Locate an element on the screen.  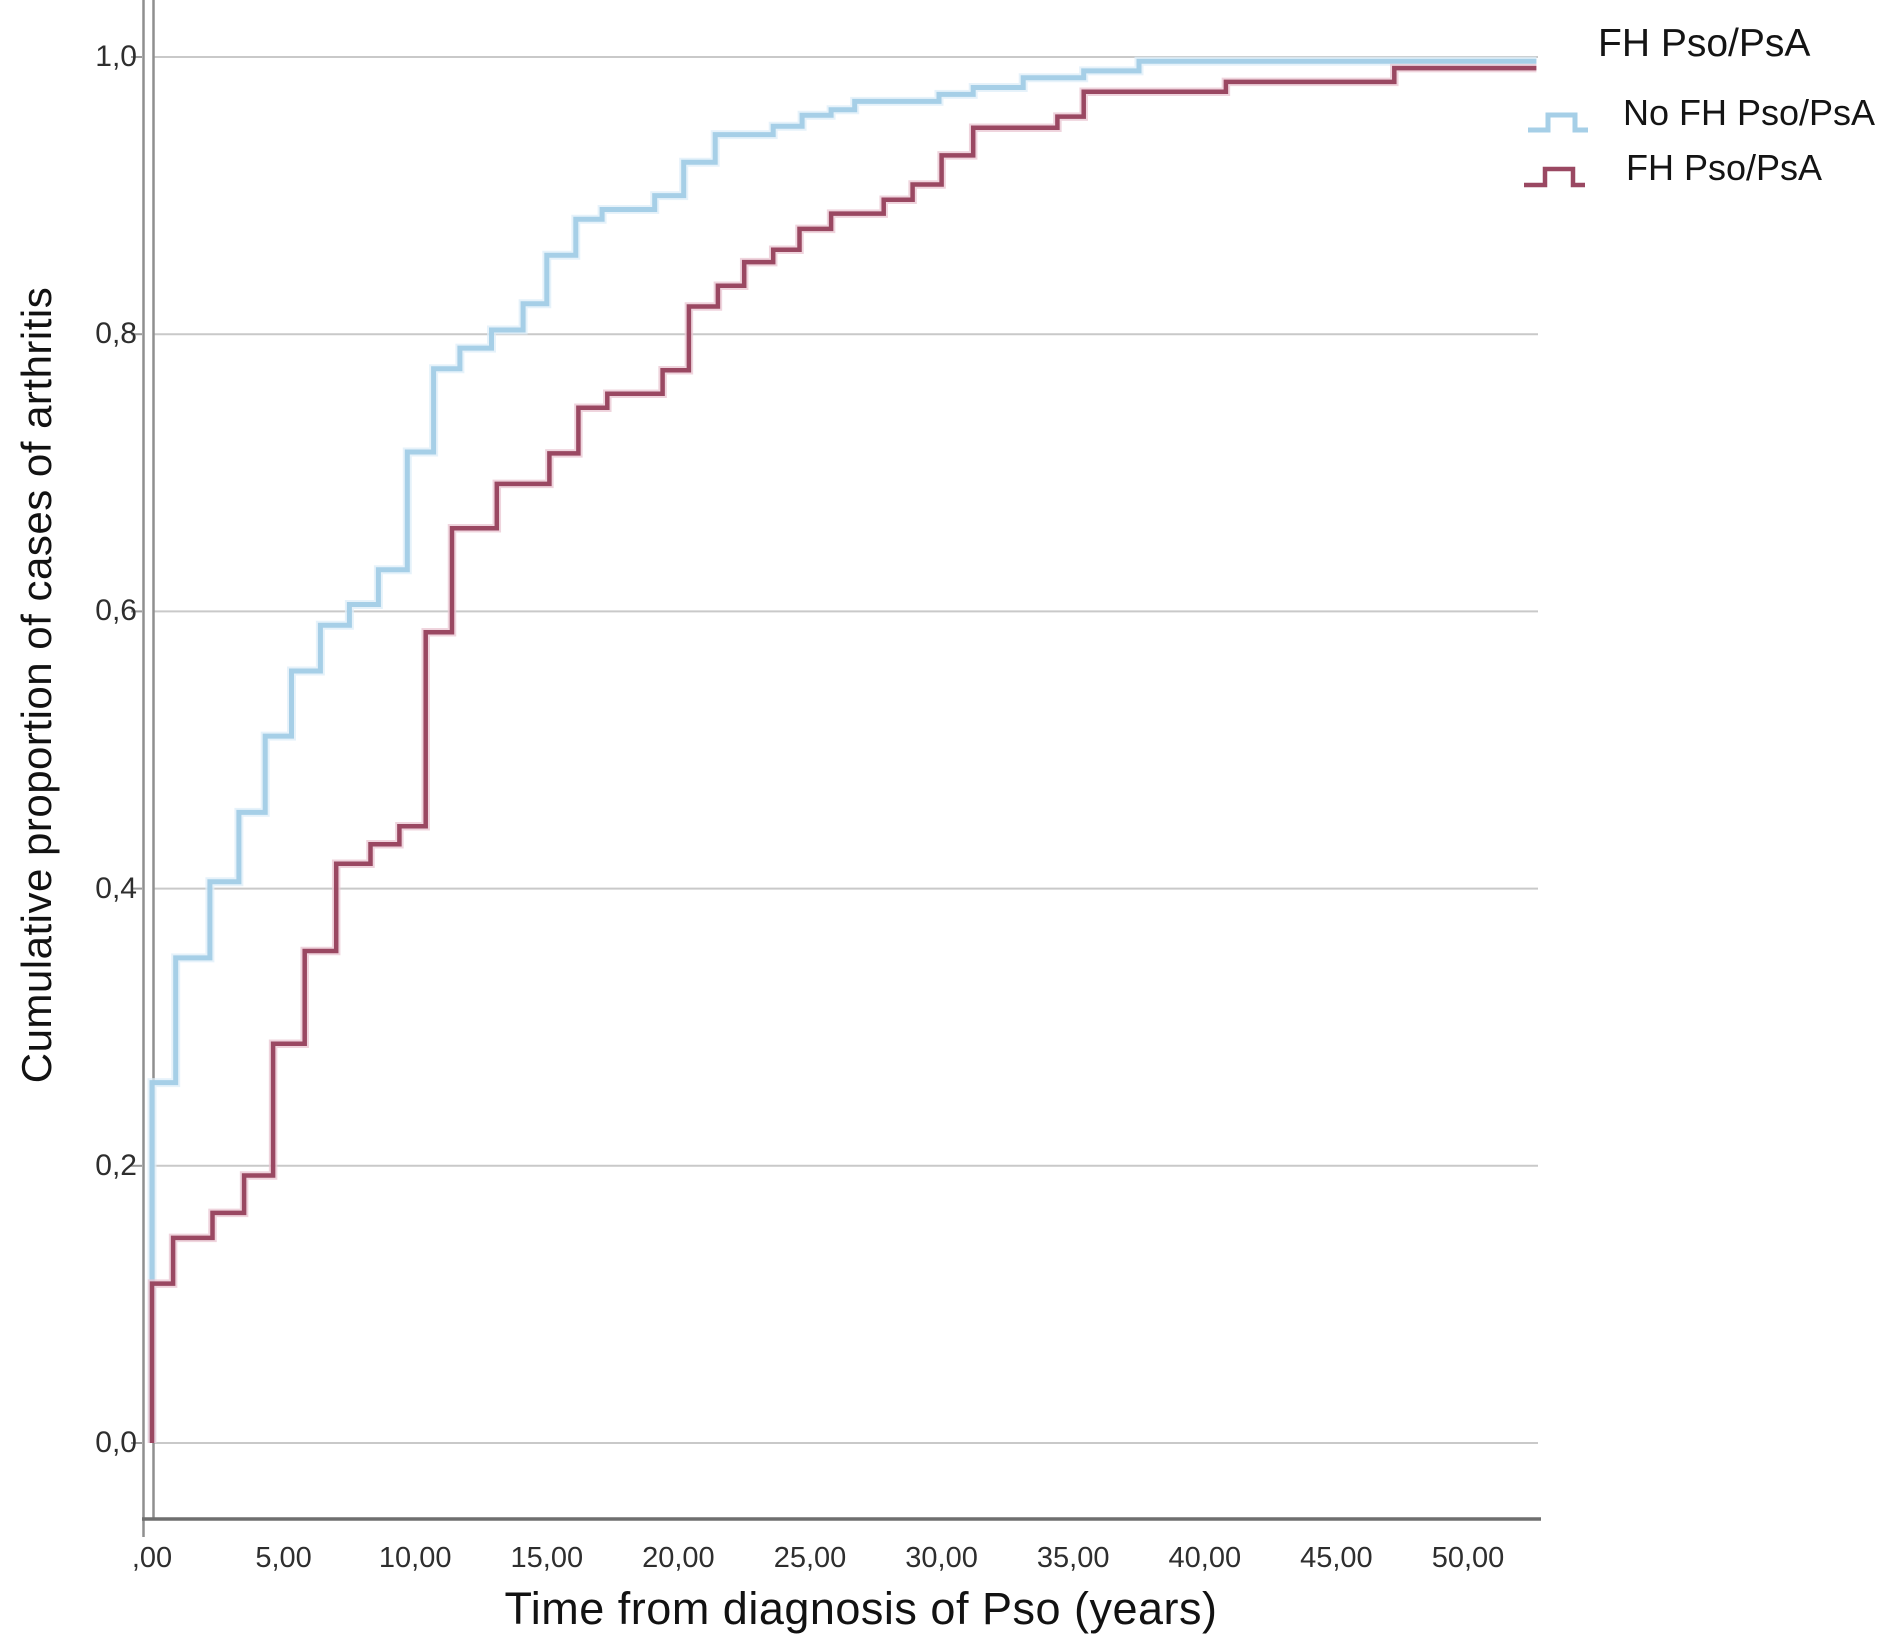
y-tick-label-1,0: 1,0 is located at coordinates (116, 56).